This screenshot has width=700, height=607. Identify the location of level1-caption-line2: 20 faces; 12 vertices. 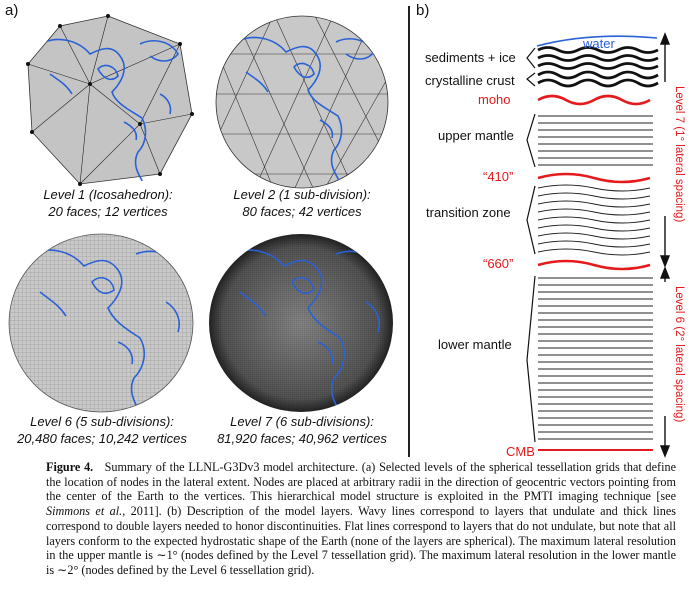
(108, 211).